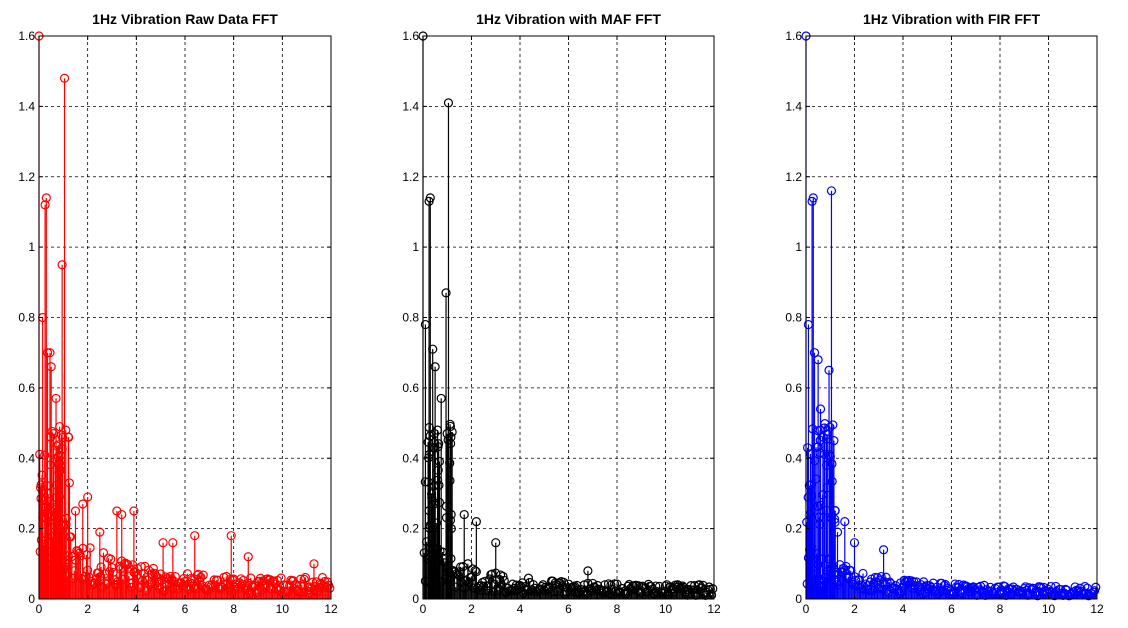  I want to click on x-tick-label: 2, so click(471, 609).